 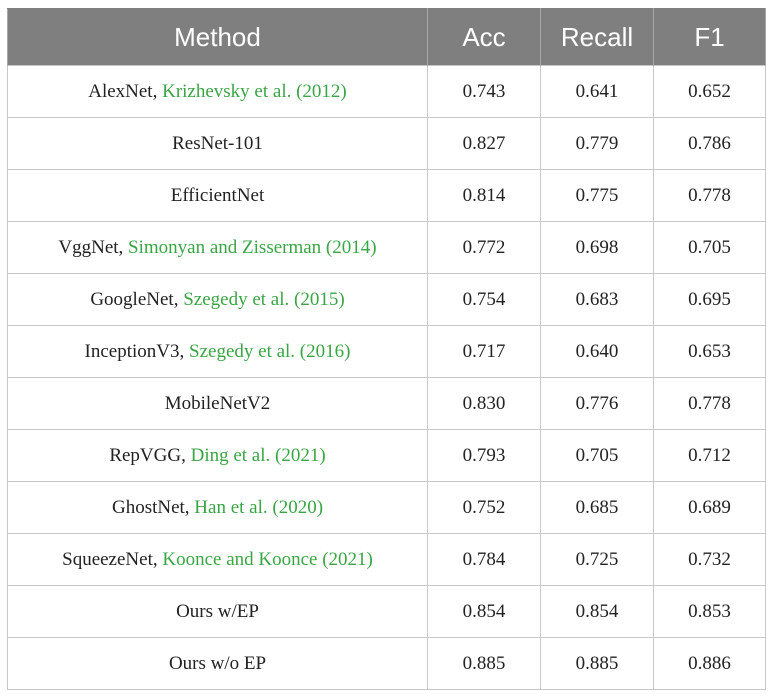 What do you see at coordinates (597, 195) in the screenshot?
I see `recall-cell: 0.775` at bounding box center [597, 195].